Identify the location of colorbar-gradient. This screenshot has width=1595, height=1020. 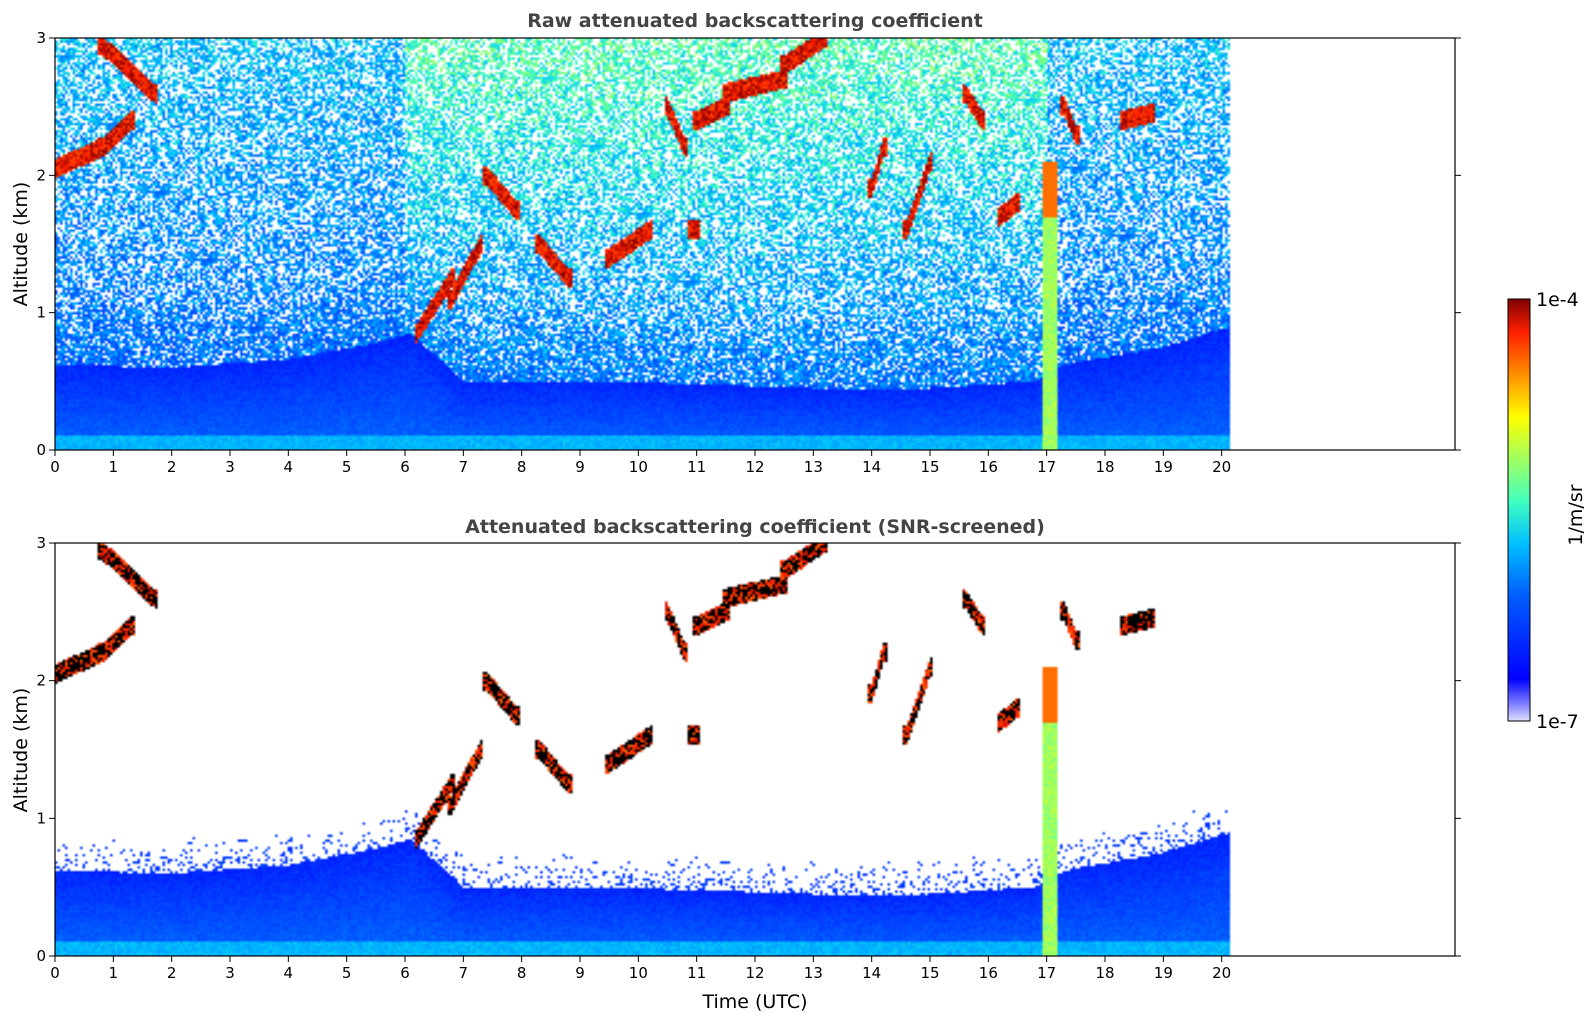
(1519, 510).